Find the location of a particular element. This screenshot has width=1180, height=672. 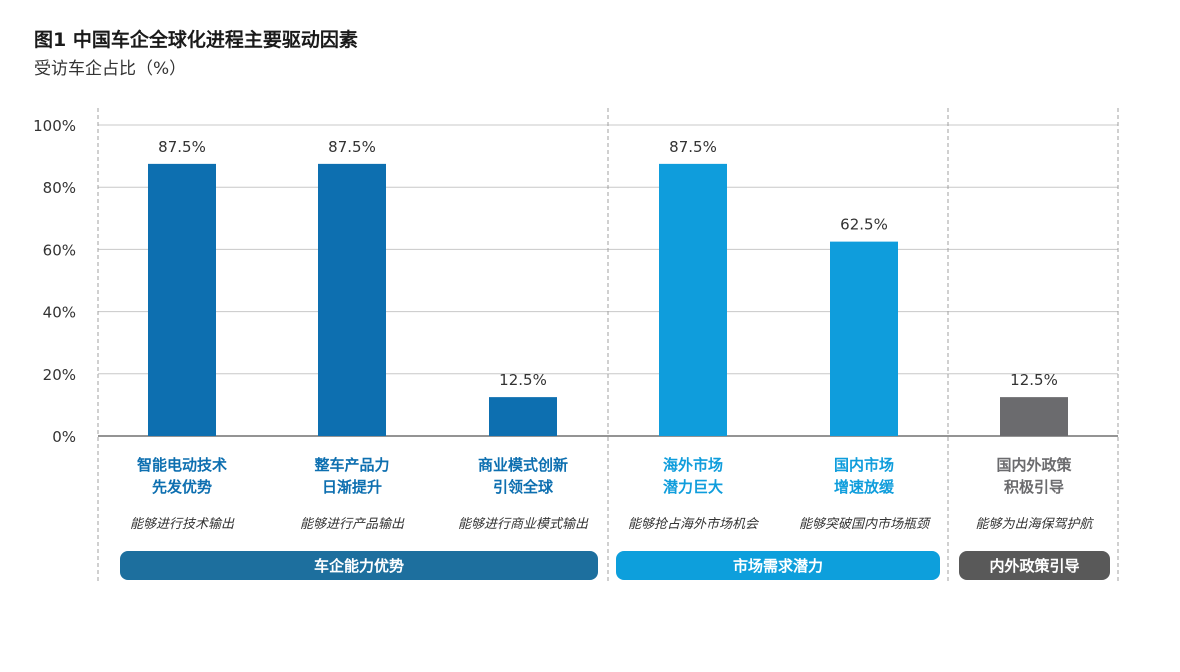

category-description: 能够进行技术输出 is located at coordinates (182, 524).